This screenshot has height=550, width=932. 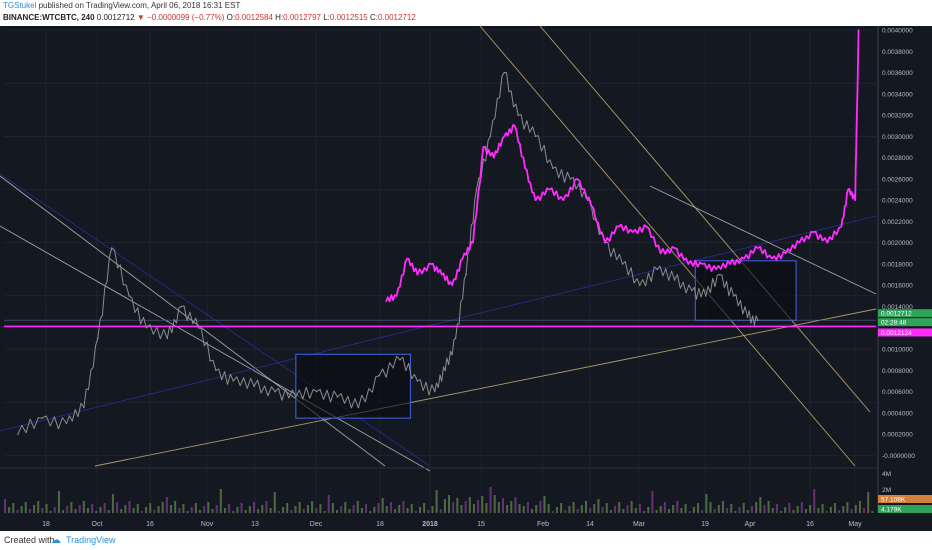 I want to click on volume-tick-label: 2M, so click(x=886, y=490).